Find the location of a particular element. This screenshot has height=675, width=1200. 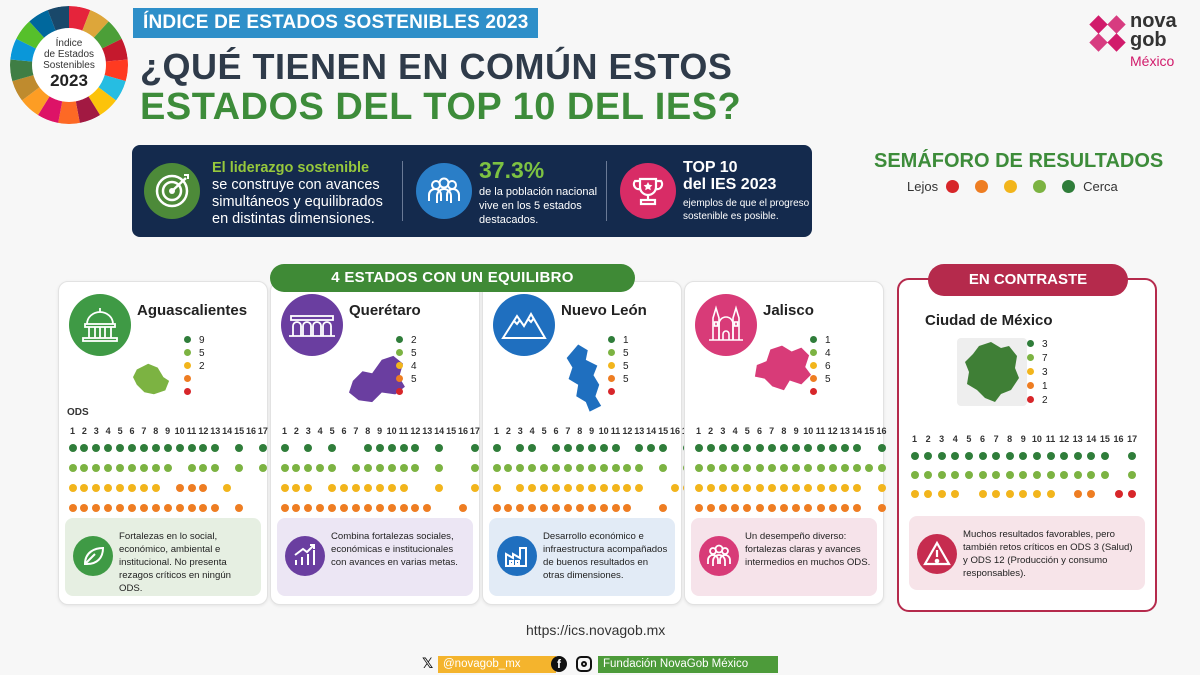

novagob-logo: nova gob México is located at coordinates (1138, 40).